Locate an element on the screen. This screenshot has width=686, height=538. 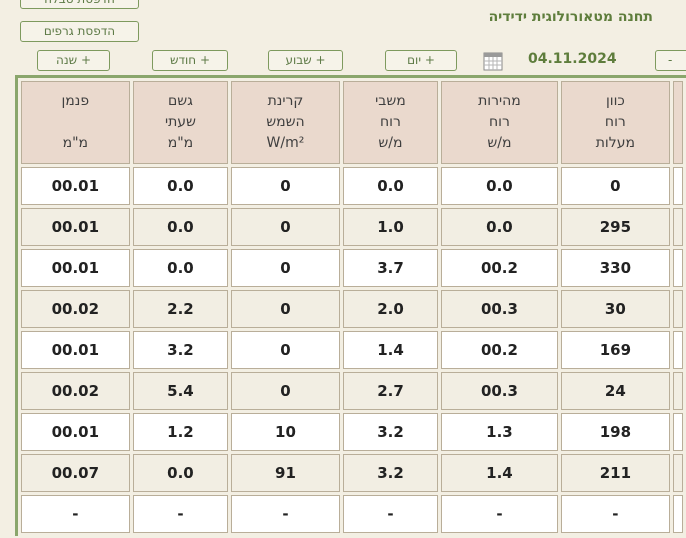
cell-wind-direction: - is located at coordinates (615, 514).